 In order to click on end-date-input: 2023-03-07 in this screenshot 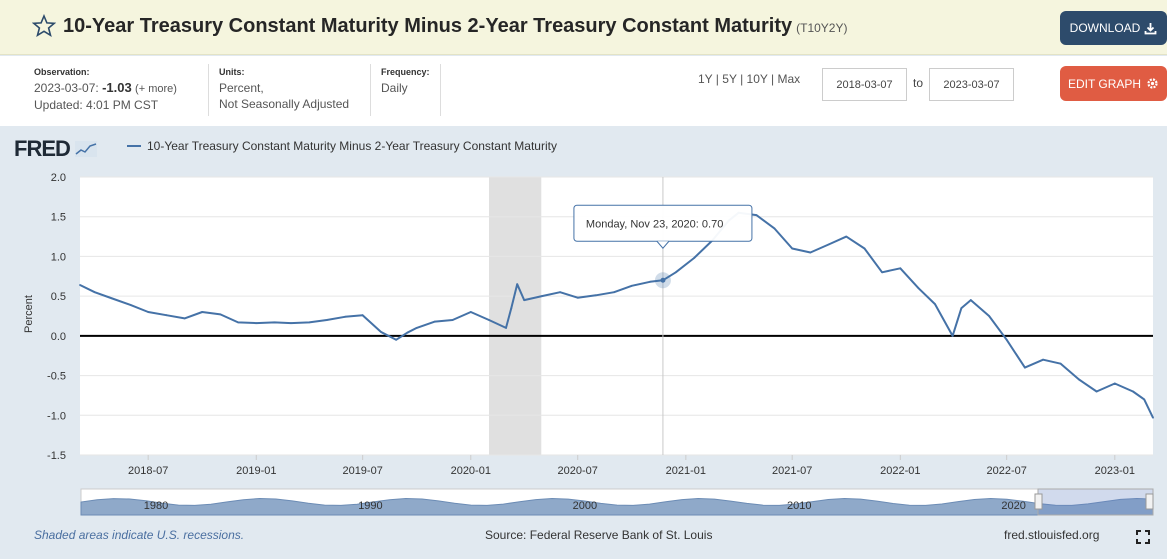, I will do `click(971, 84)`.